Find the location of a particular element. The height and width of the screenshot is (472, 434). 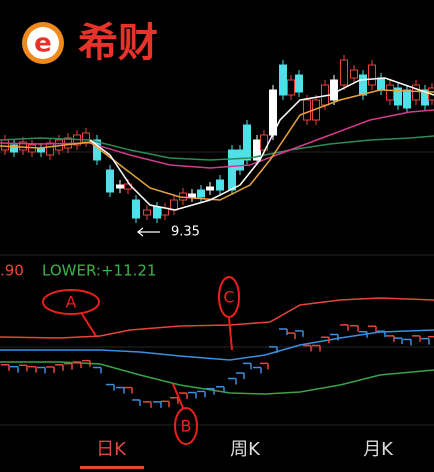

annotation-label: C is located at coordinates (228, 297).